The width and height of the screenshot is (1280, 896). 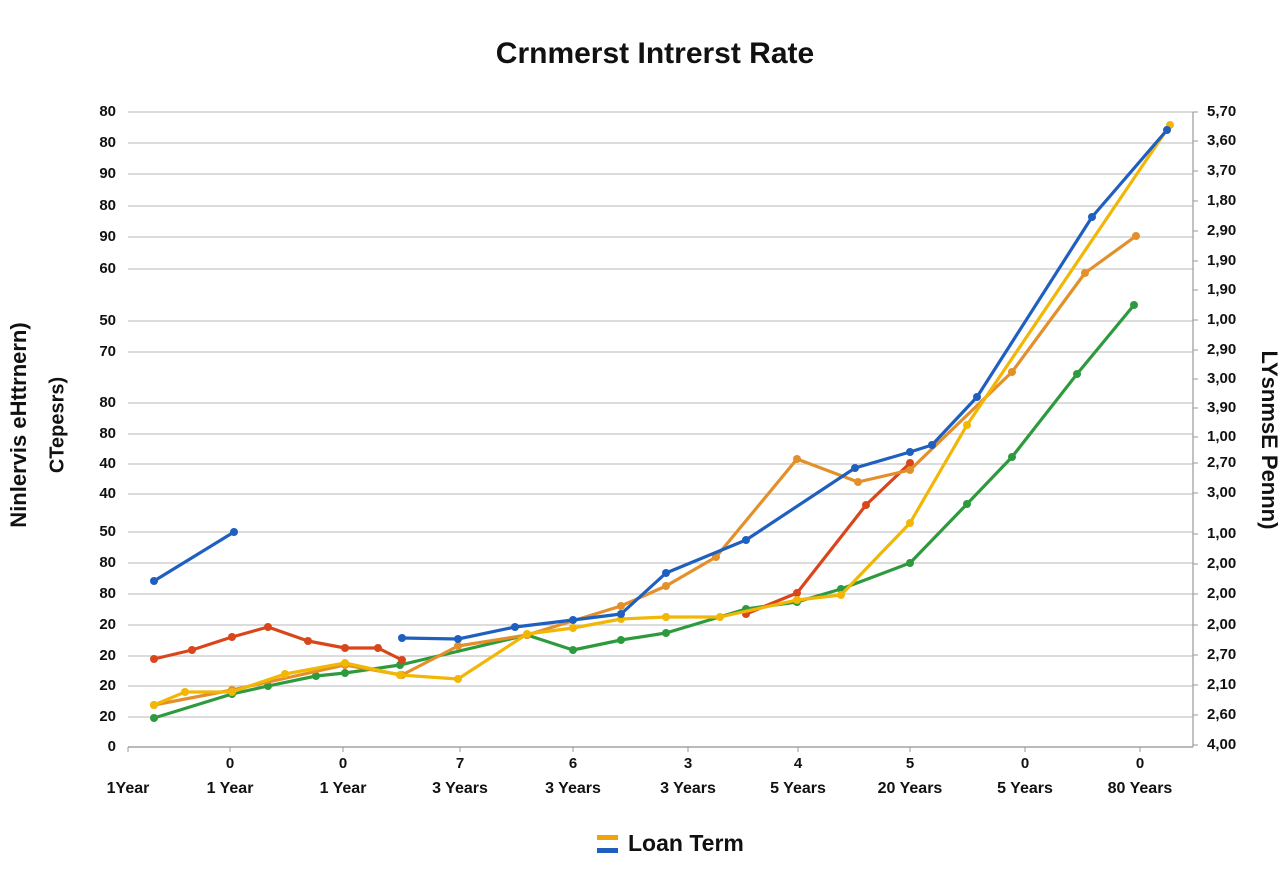 What do you see at coordinates (655, 53) in the screenshot?
I see `chart-title: Crnmerst Intrerst Rate` at bounding box center [655, 53].